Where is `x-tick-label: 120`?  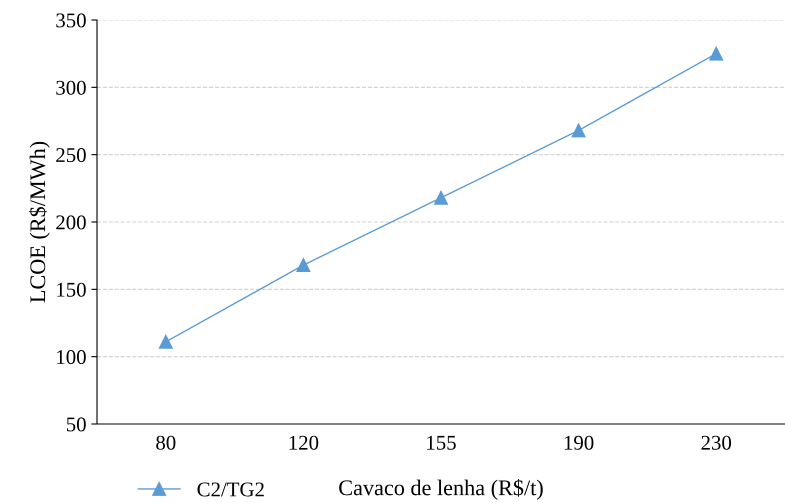
x-tick-label: 120 is located at coordinates (304, 443).